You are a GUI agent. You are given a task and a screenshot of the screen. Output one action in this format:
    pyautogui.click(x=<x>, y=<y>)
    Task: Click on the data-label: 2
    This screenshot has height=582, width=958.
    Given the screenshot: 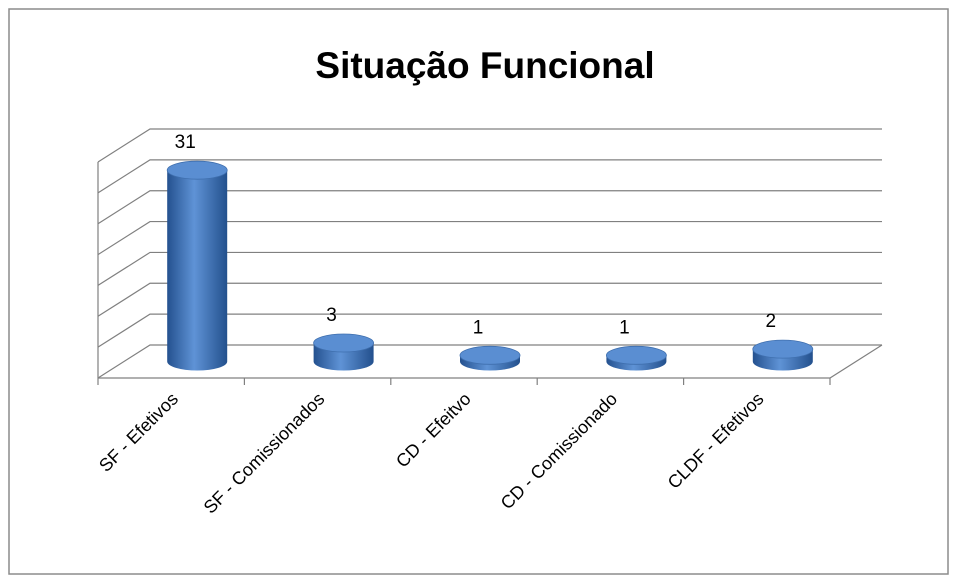 What is the action you would take?
    pyautogui.click(x=771, y=321)
    